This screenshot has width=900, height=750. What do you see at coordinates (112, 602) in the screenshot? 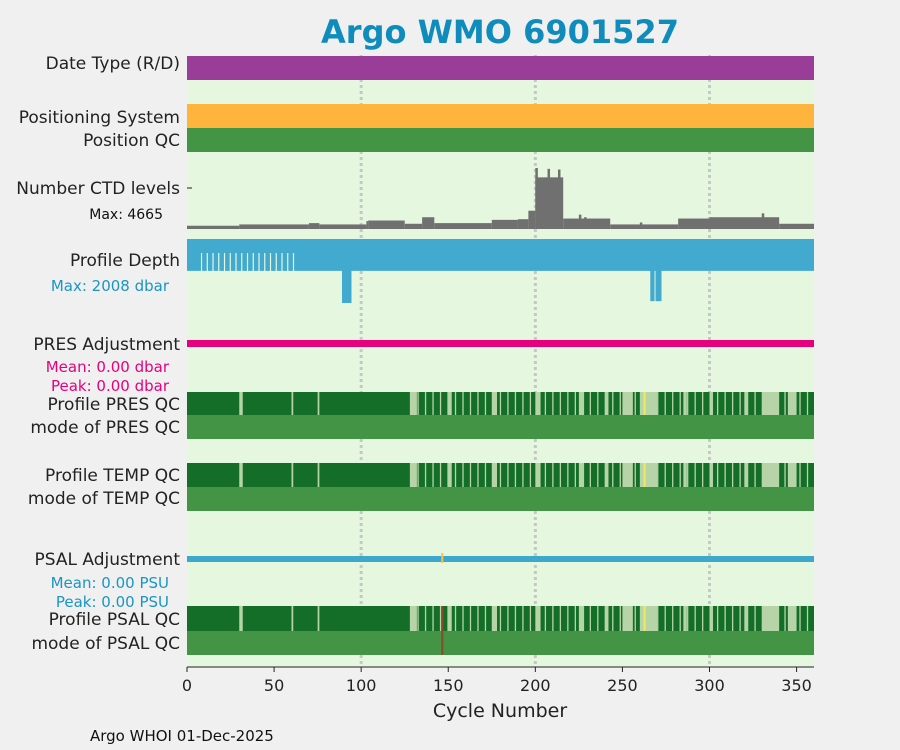
I see `label-psal-peak: Peak: 0.00 PSU` at bounding box center [112, 602].